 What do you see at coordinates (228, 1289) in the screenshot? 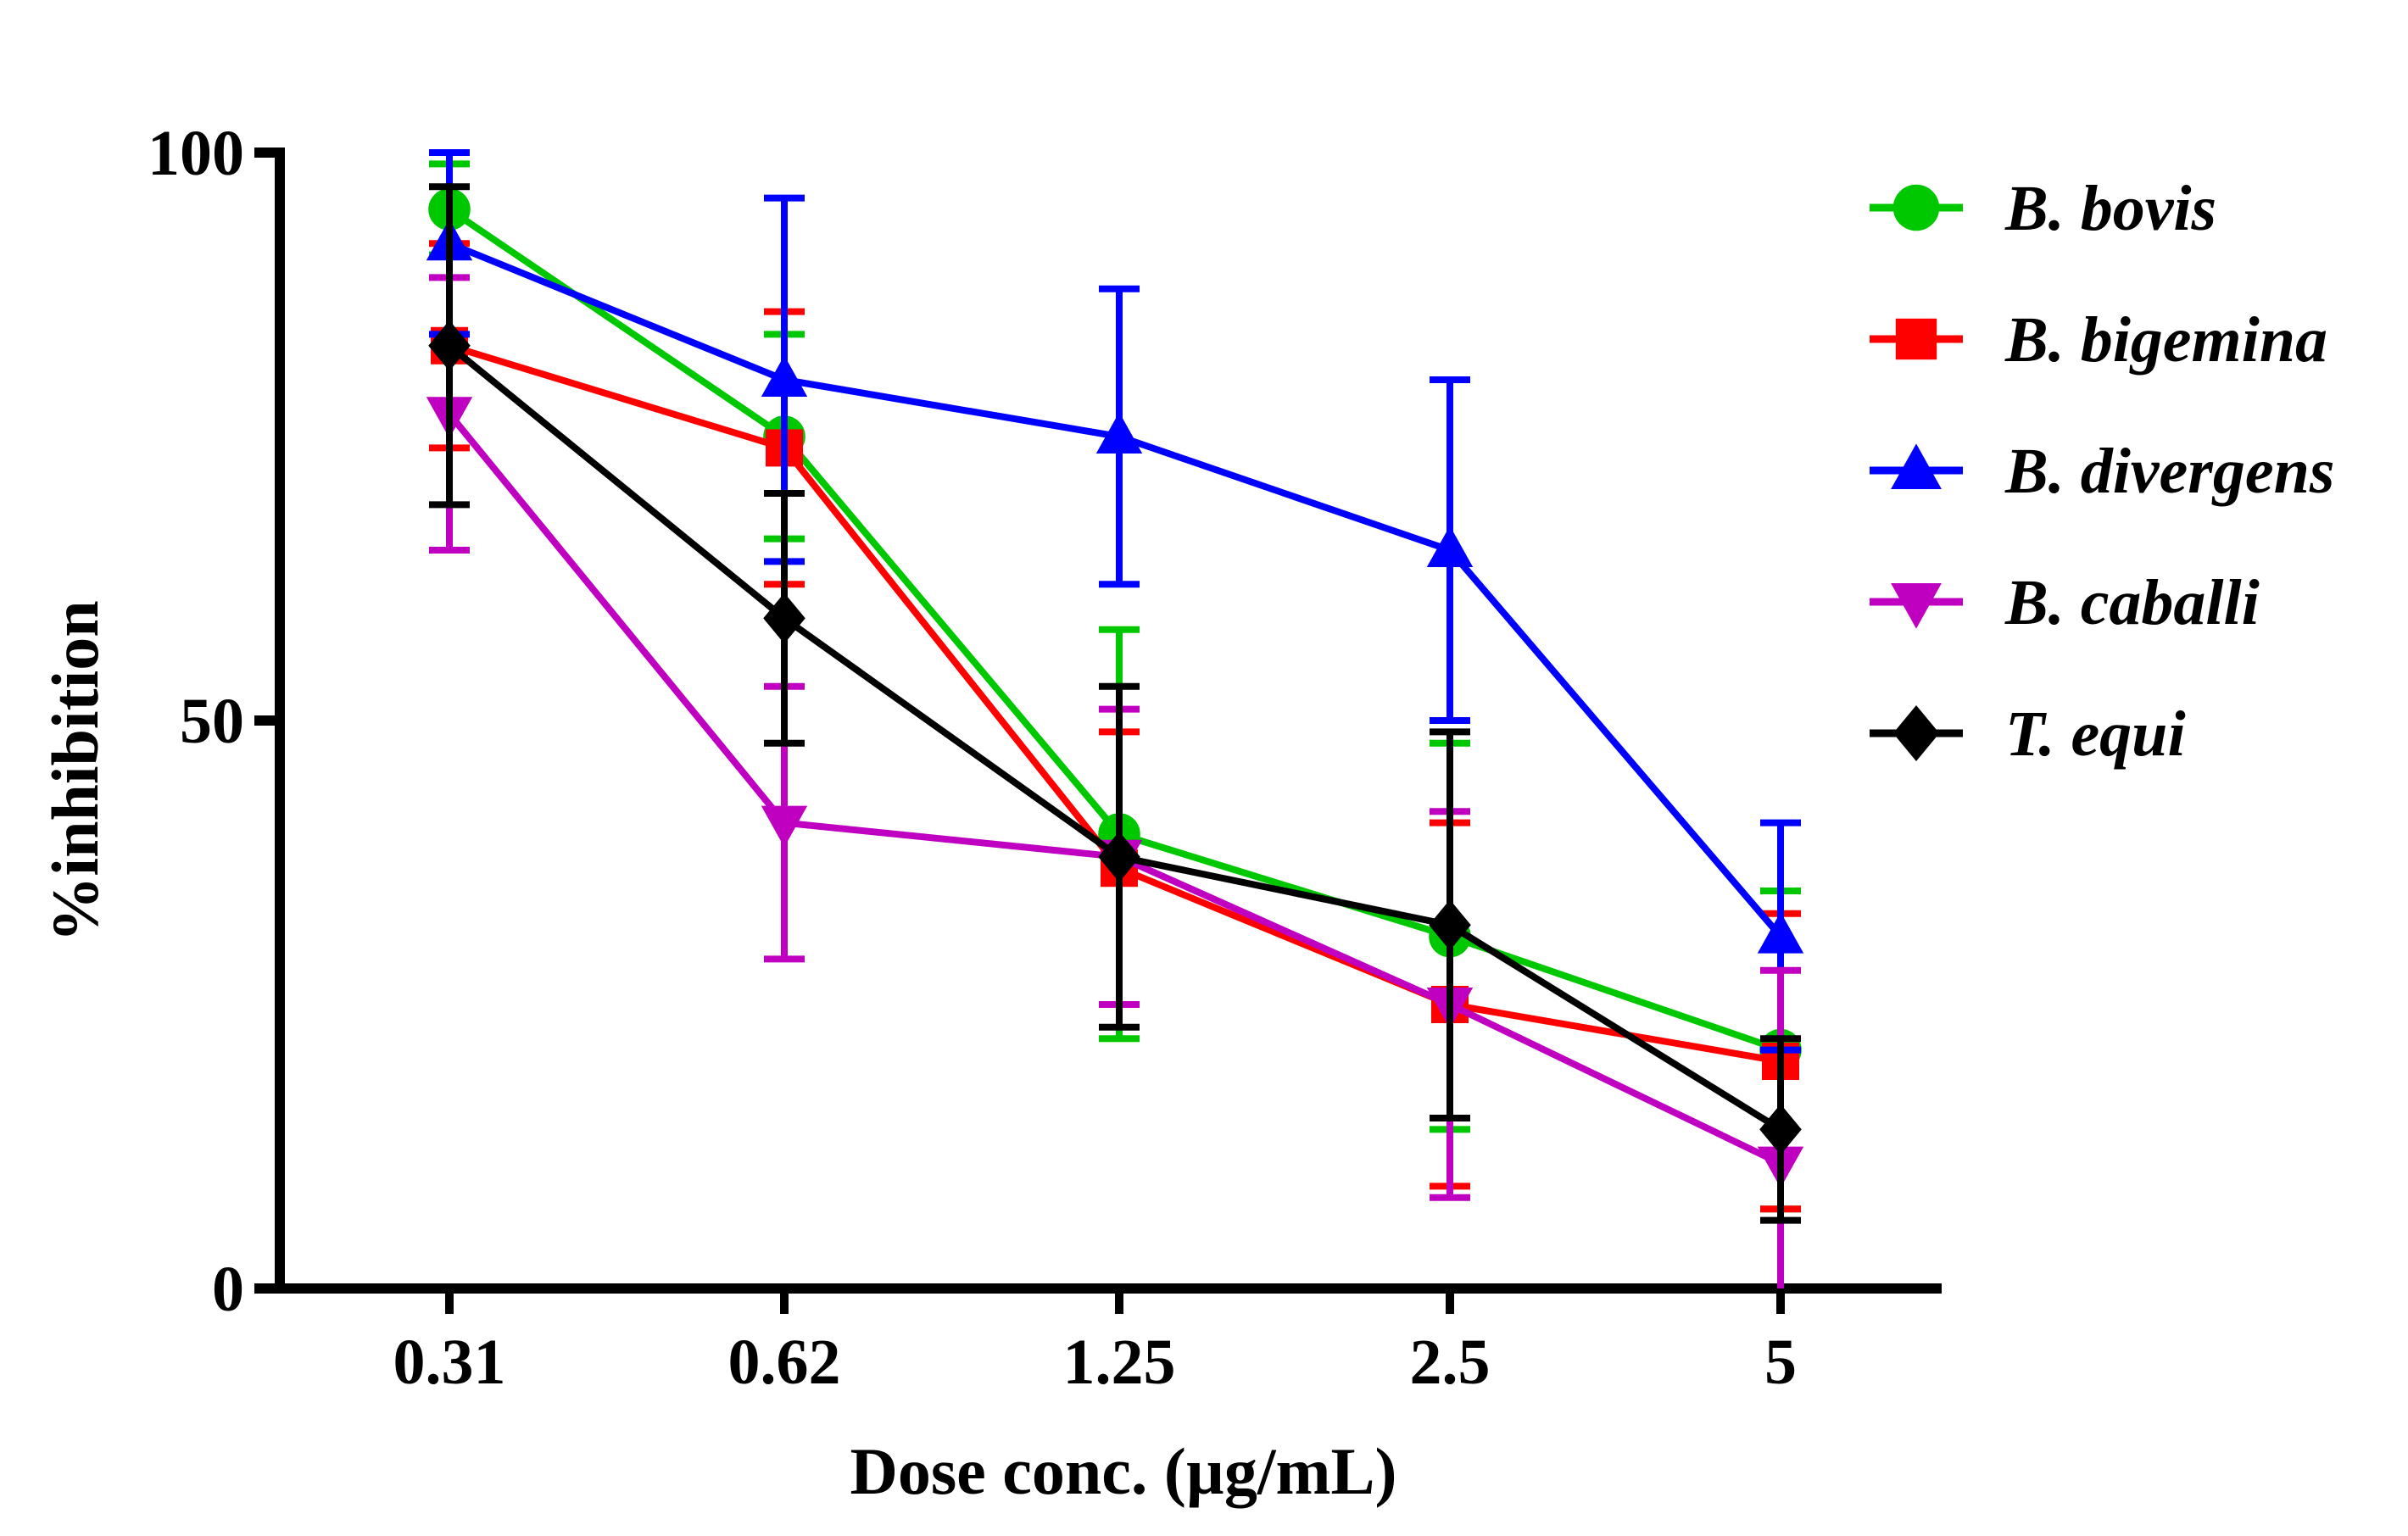
I see `y-tick-label: 0` at bounding box center [228, 1289].